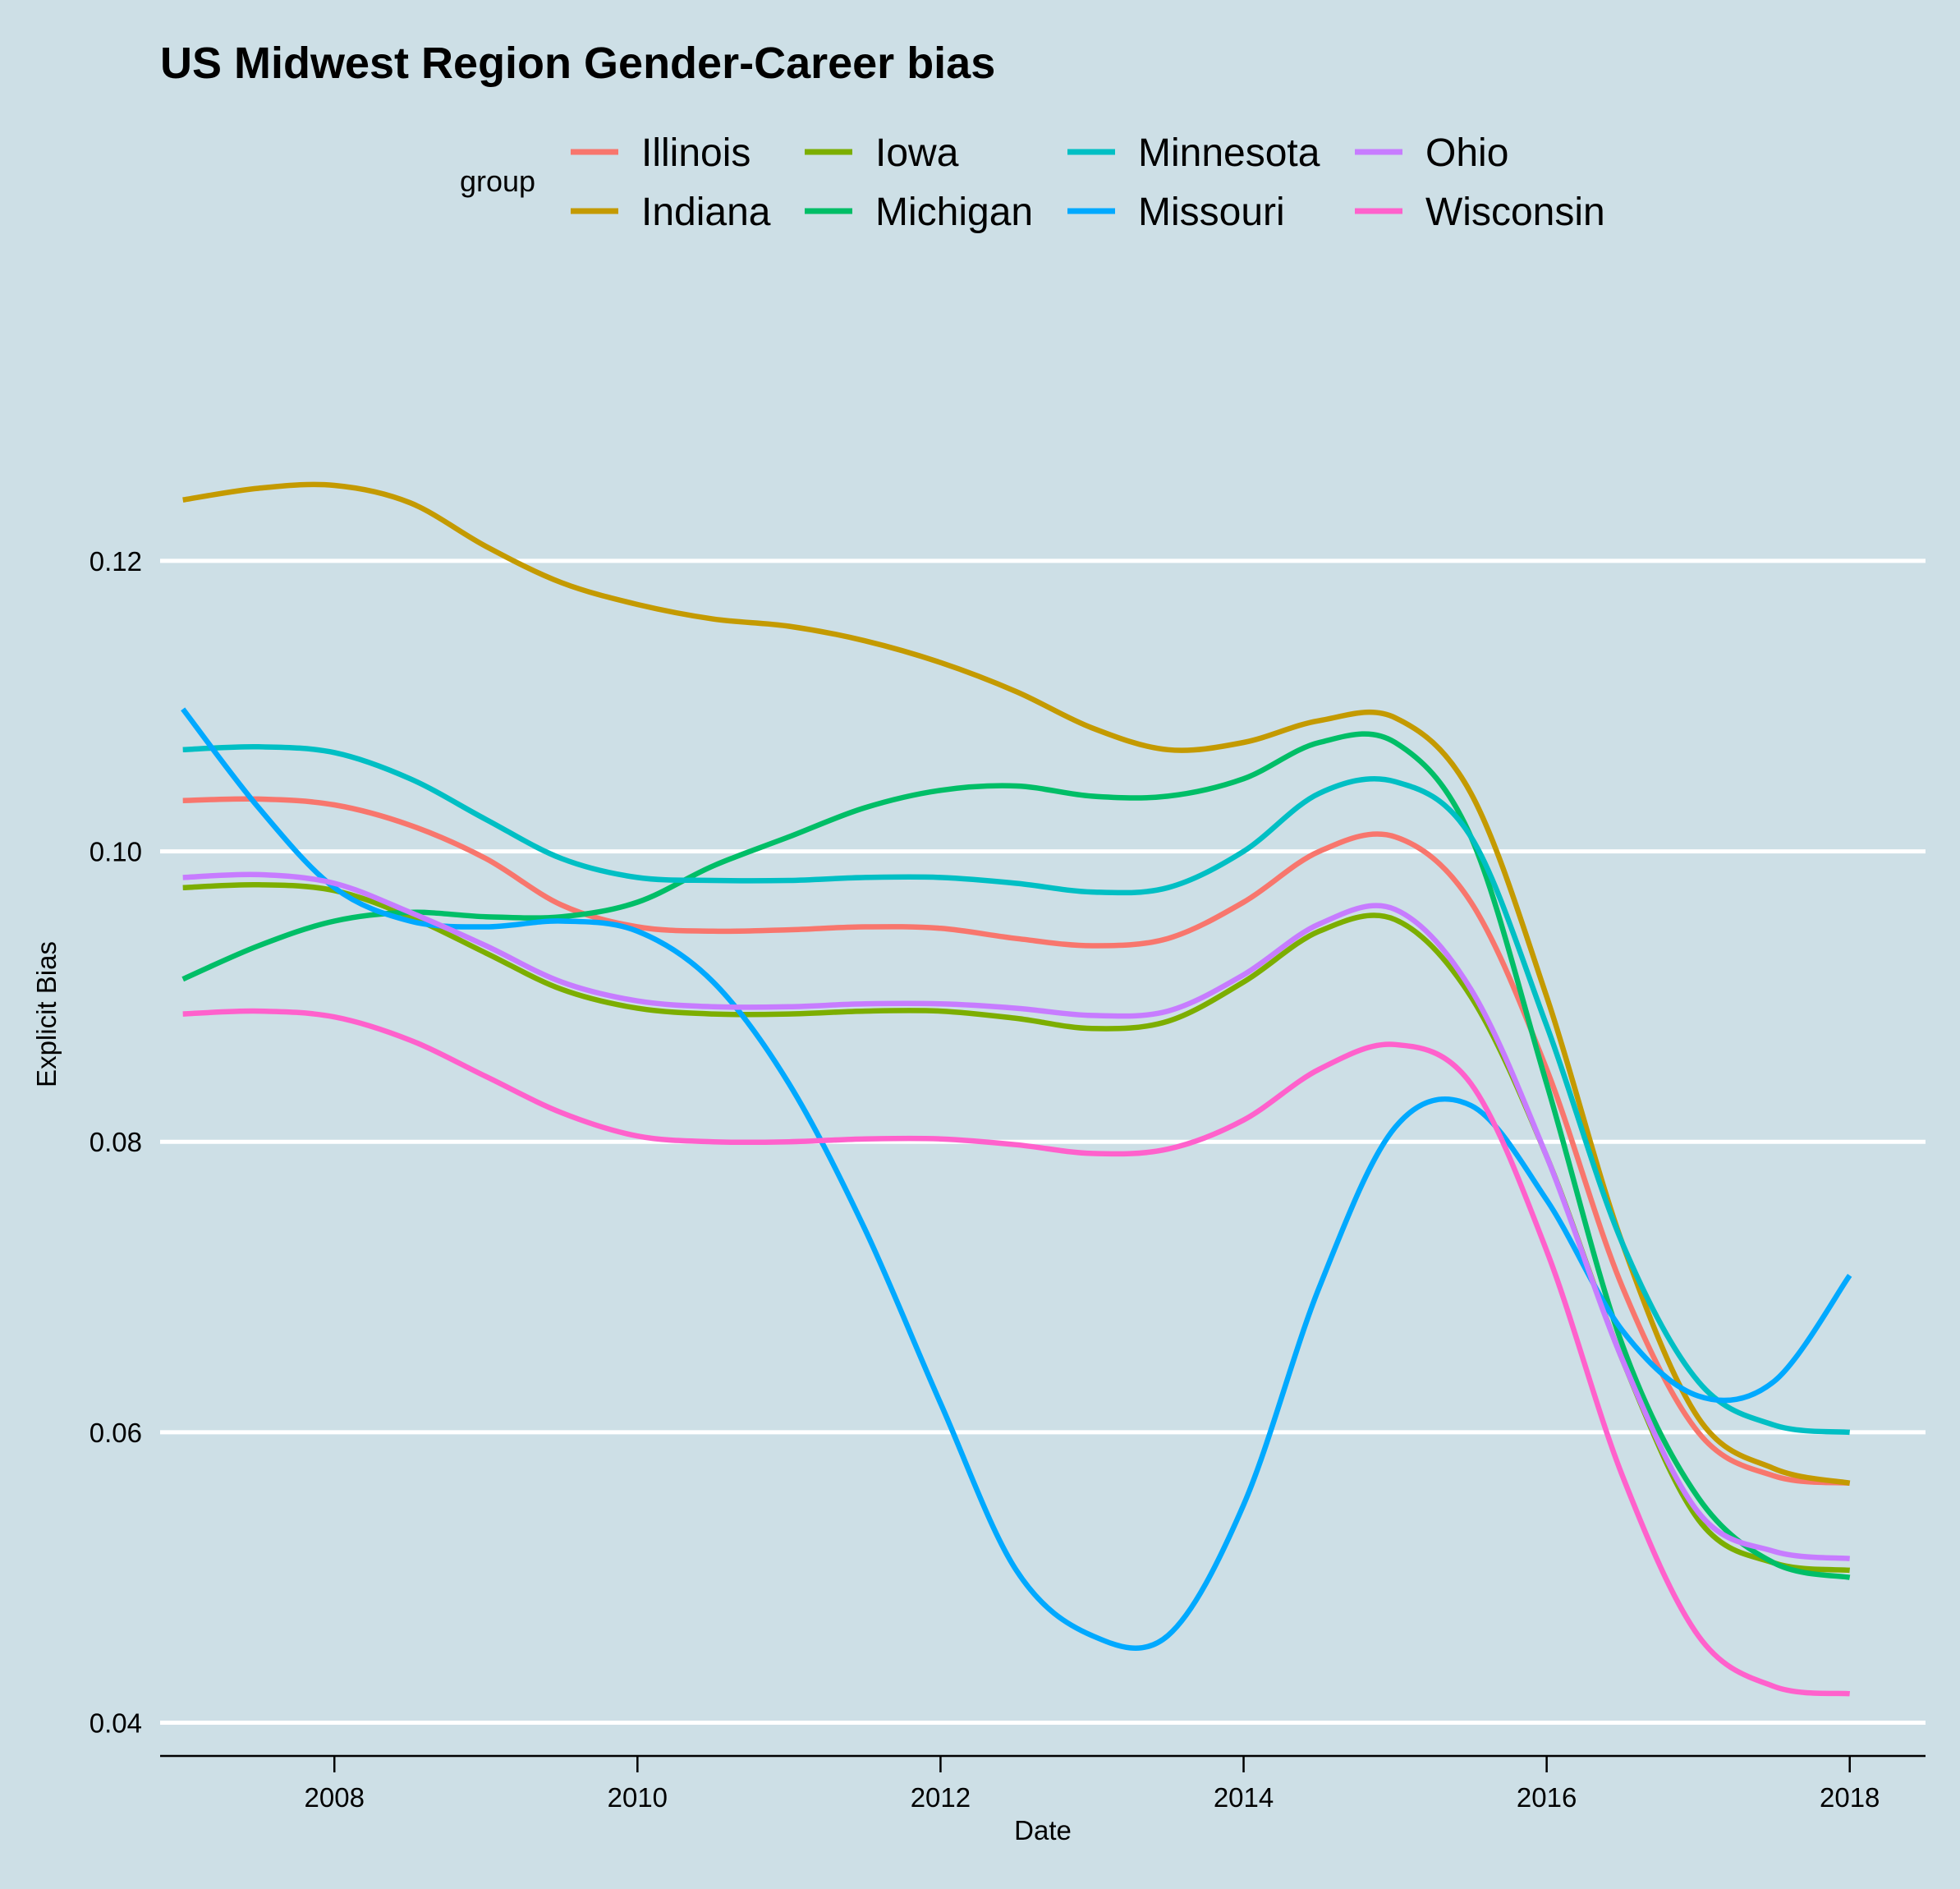 The width and height of the screenshot is (1960, 1889). Describe the element at coordinates (116, 1142) in the screenshot. I see `y-tick-label: 0.08` at that location.